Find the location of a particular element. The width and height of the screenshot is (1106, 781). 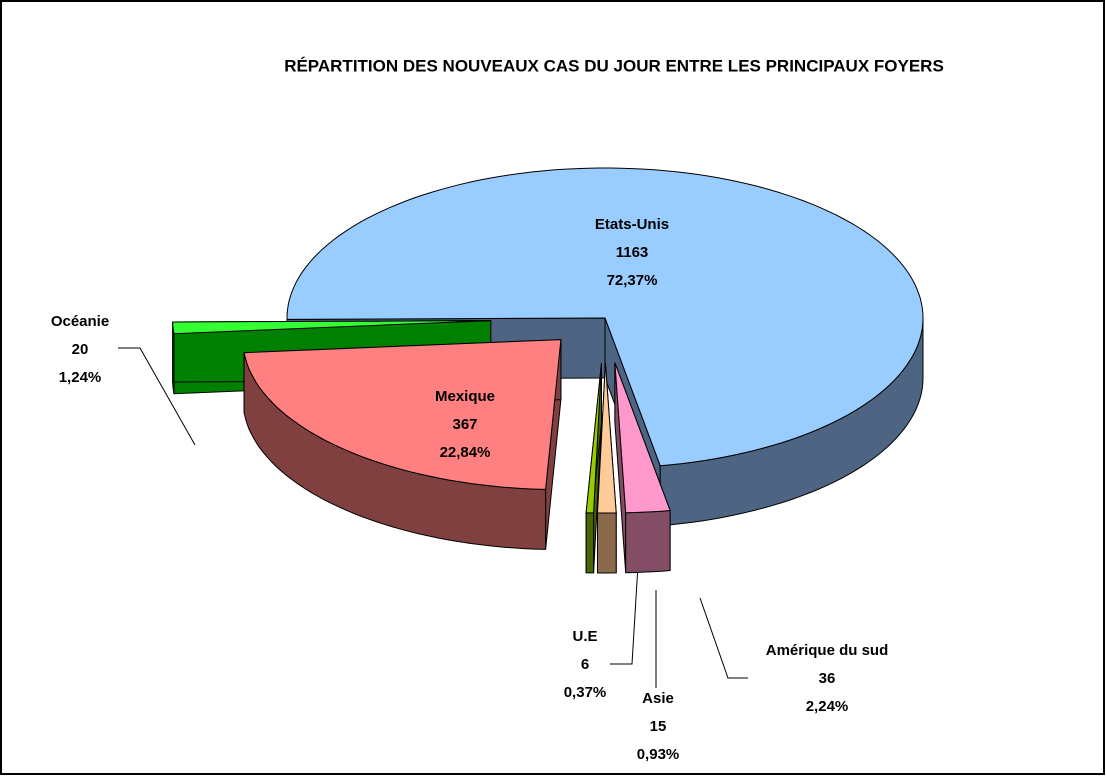

slice-label: Amérique du sud is located at coordinates (827, 650).